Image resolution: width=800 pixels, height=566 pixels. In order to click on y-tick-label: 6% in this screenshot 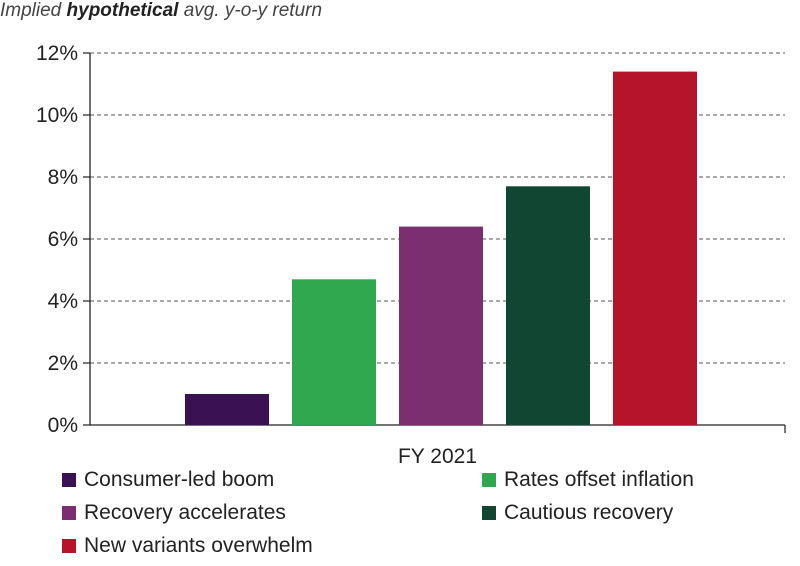, I will do `click(63, 239)`.